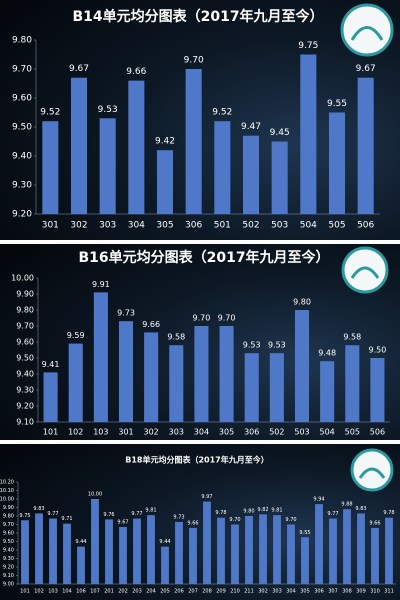 The width and height of the screenshot is (400, 600). I want to click on y-tick-label: 9.10, so click(25, 422).